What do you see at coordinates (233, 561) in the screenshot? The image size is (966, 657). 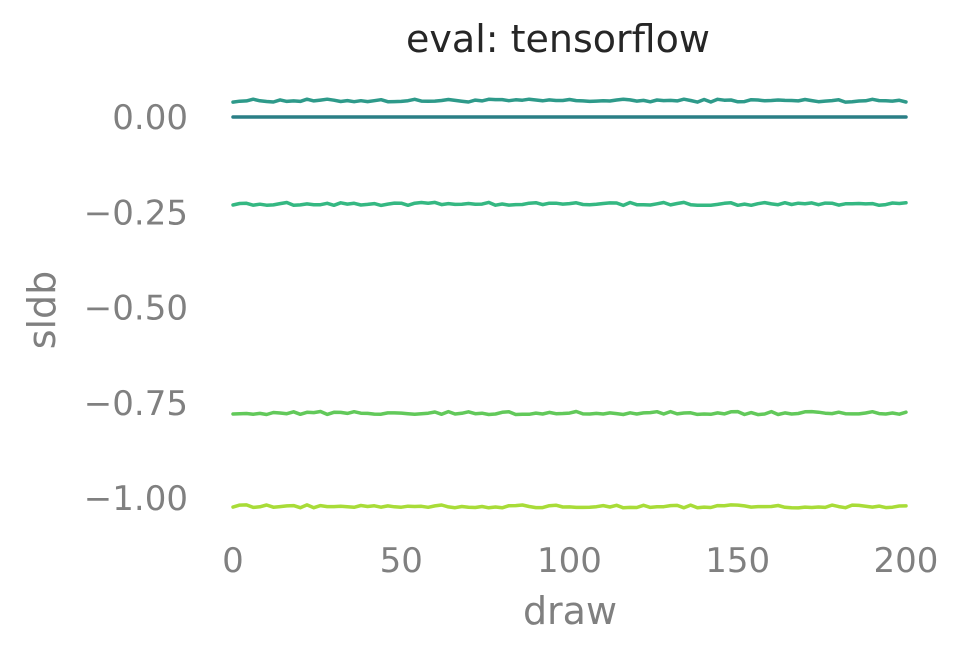 I see `x-tick-label: 0` at bounding box center [233, 561].